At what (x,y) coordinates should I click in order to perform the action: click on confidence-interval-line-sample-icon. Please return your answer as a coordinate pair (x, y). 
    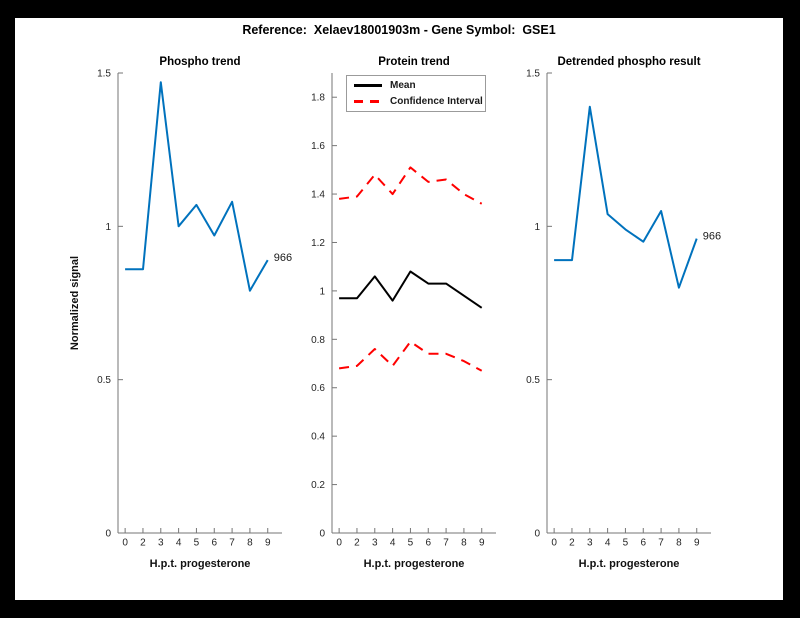
    Looking at the image, I should click on (368, 101).